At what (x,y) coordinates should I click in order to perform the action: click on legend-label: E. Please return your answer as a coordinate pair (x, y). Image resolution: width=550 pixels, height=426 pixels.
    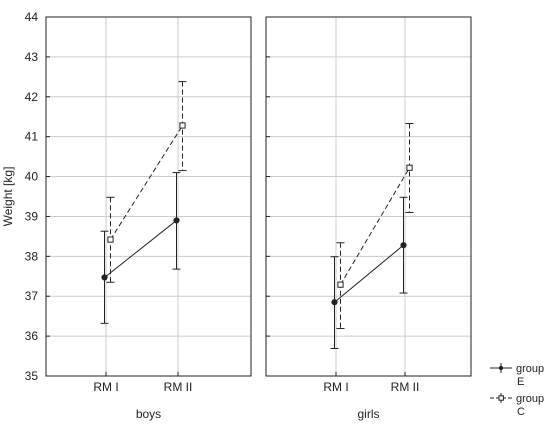
    Looking at the image, I should click on (520, 382).